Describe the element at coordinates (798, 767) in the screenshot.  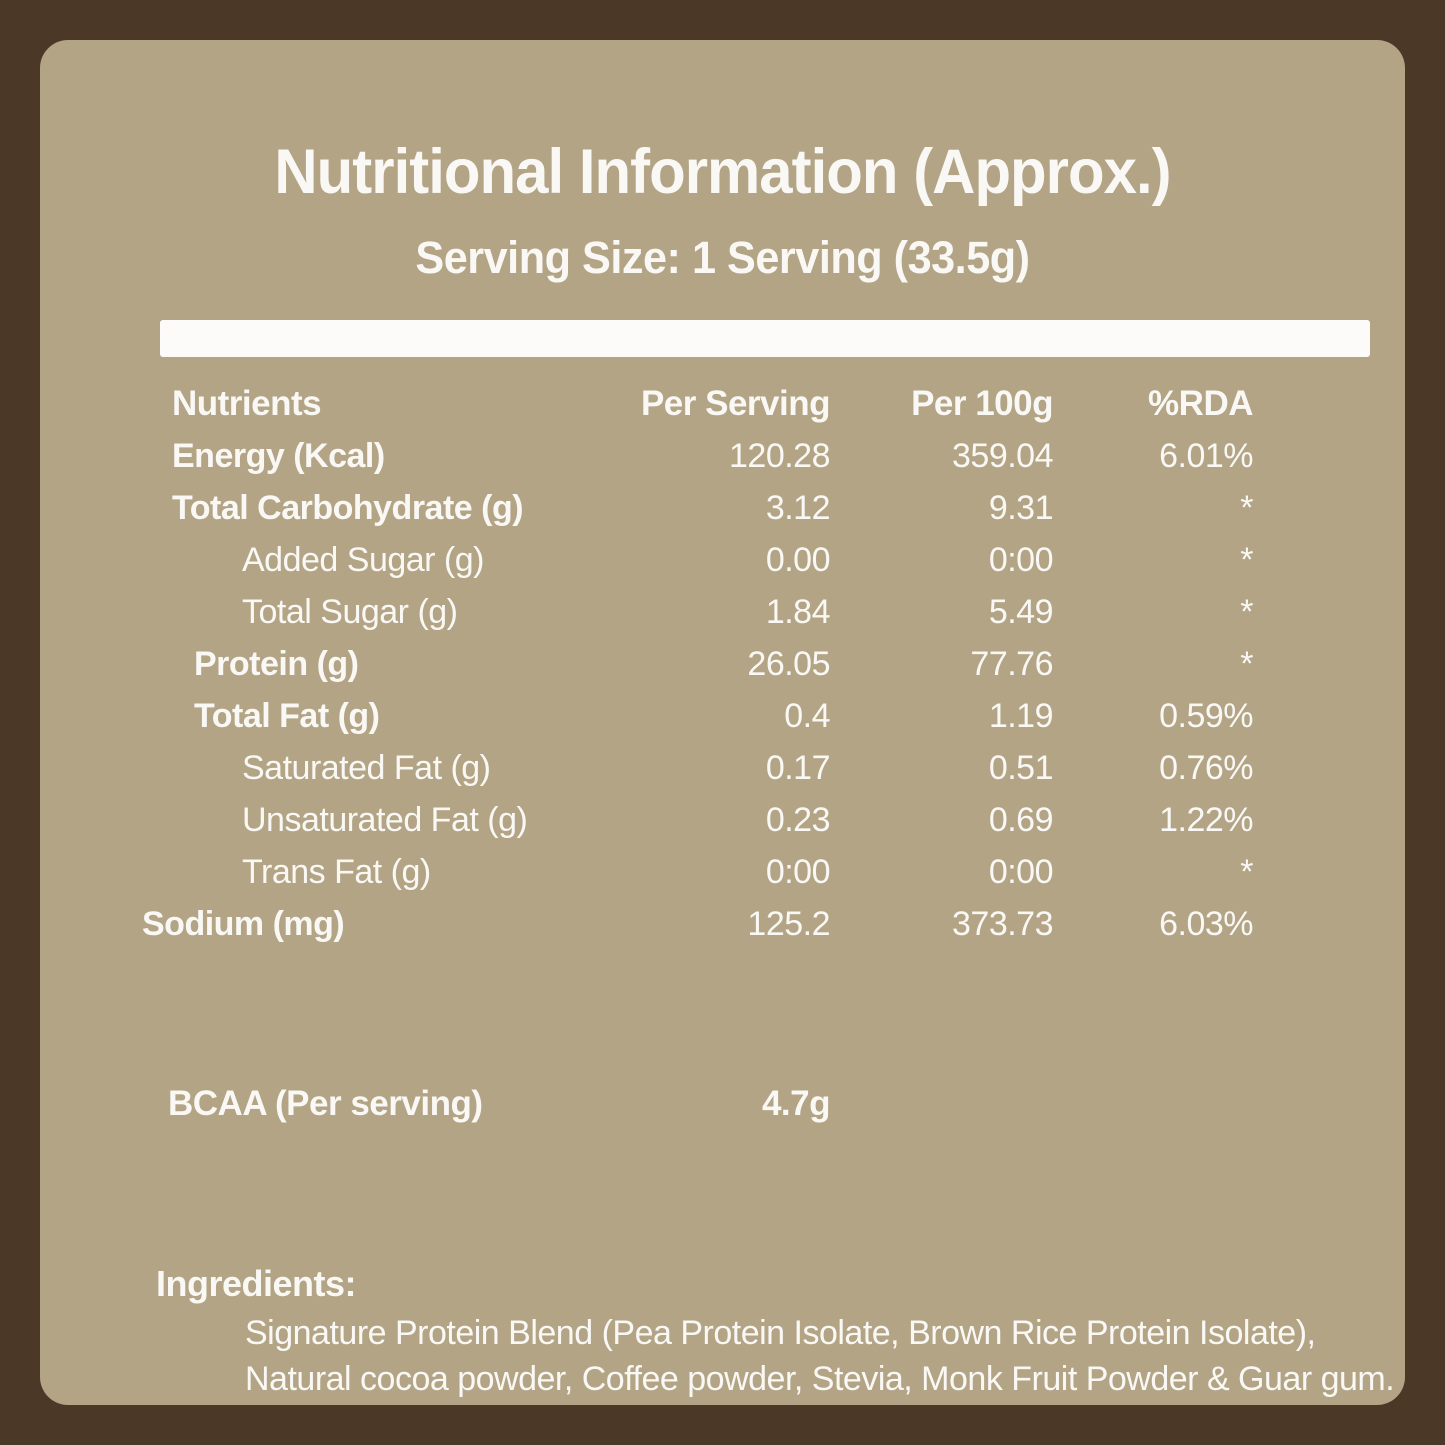
I see `per-serving-value: 0.17` at that location.